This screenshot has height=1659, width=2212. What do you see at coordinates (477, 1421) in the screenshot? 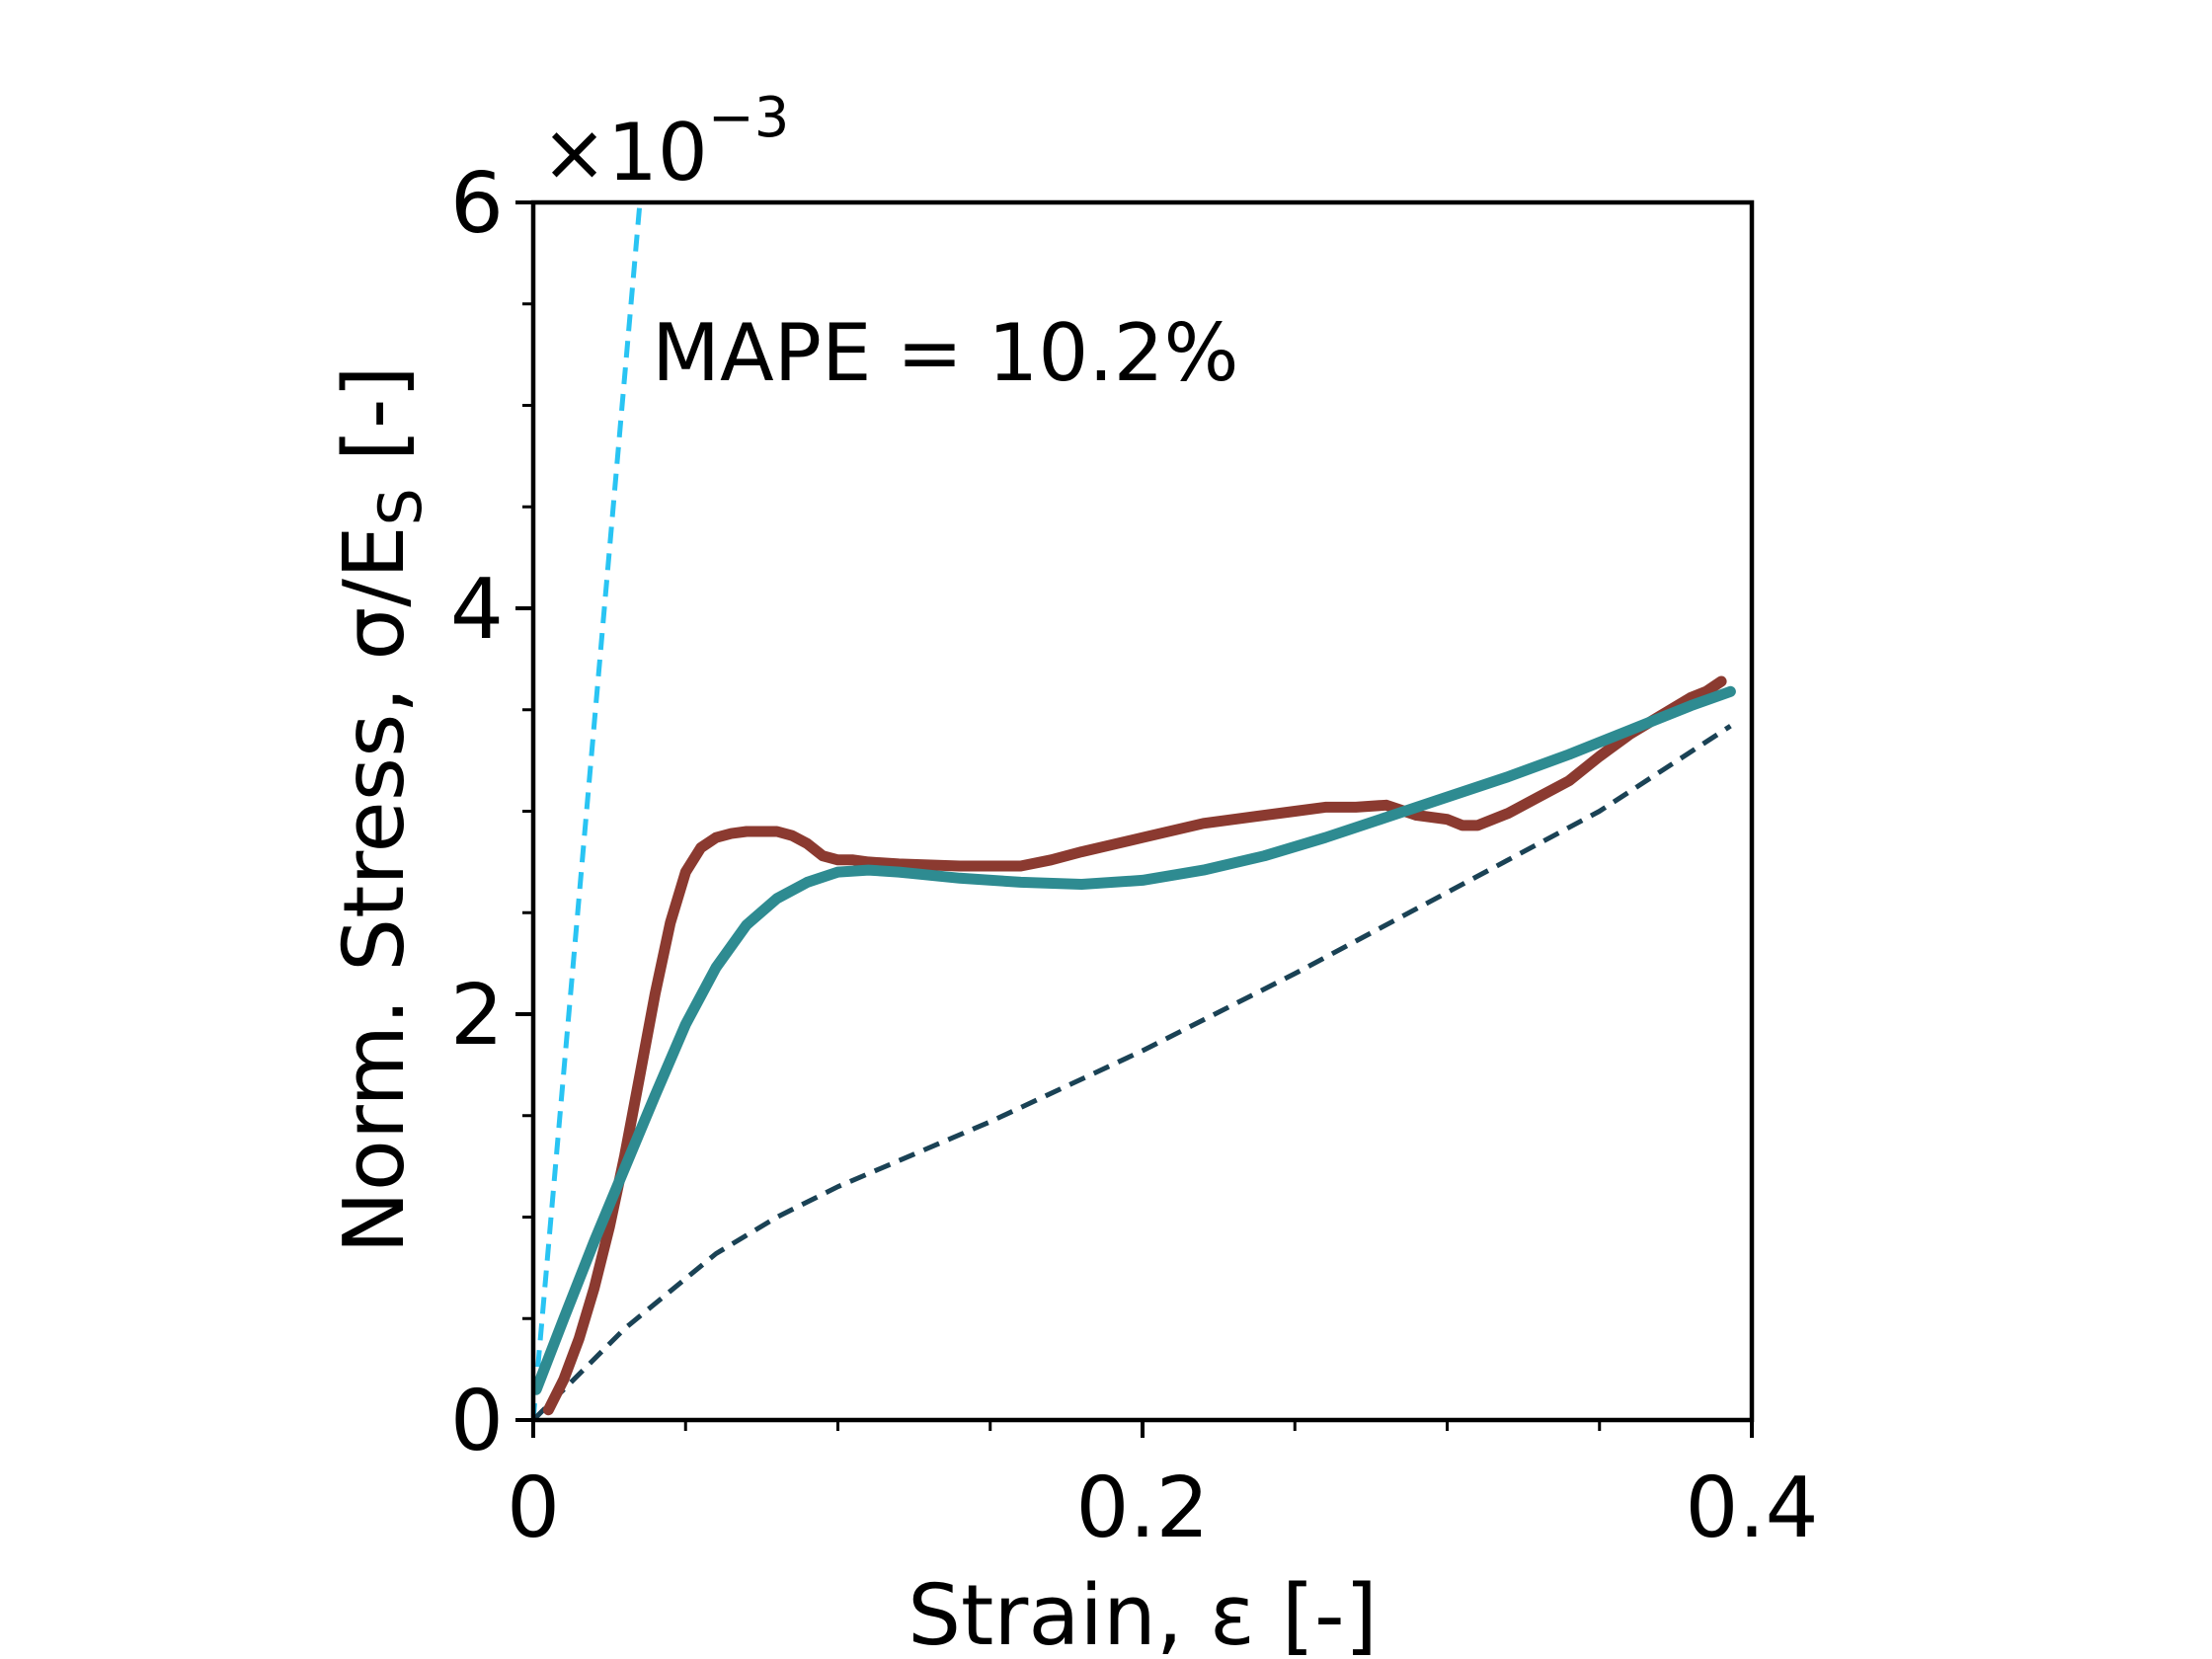
I see `y-tick-label: 0` at bounding box center [477, 1421].